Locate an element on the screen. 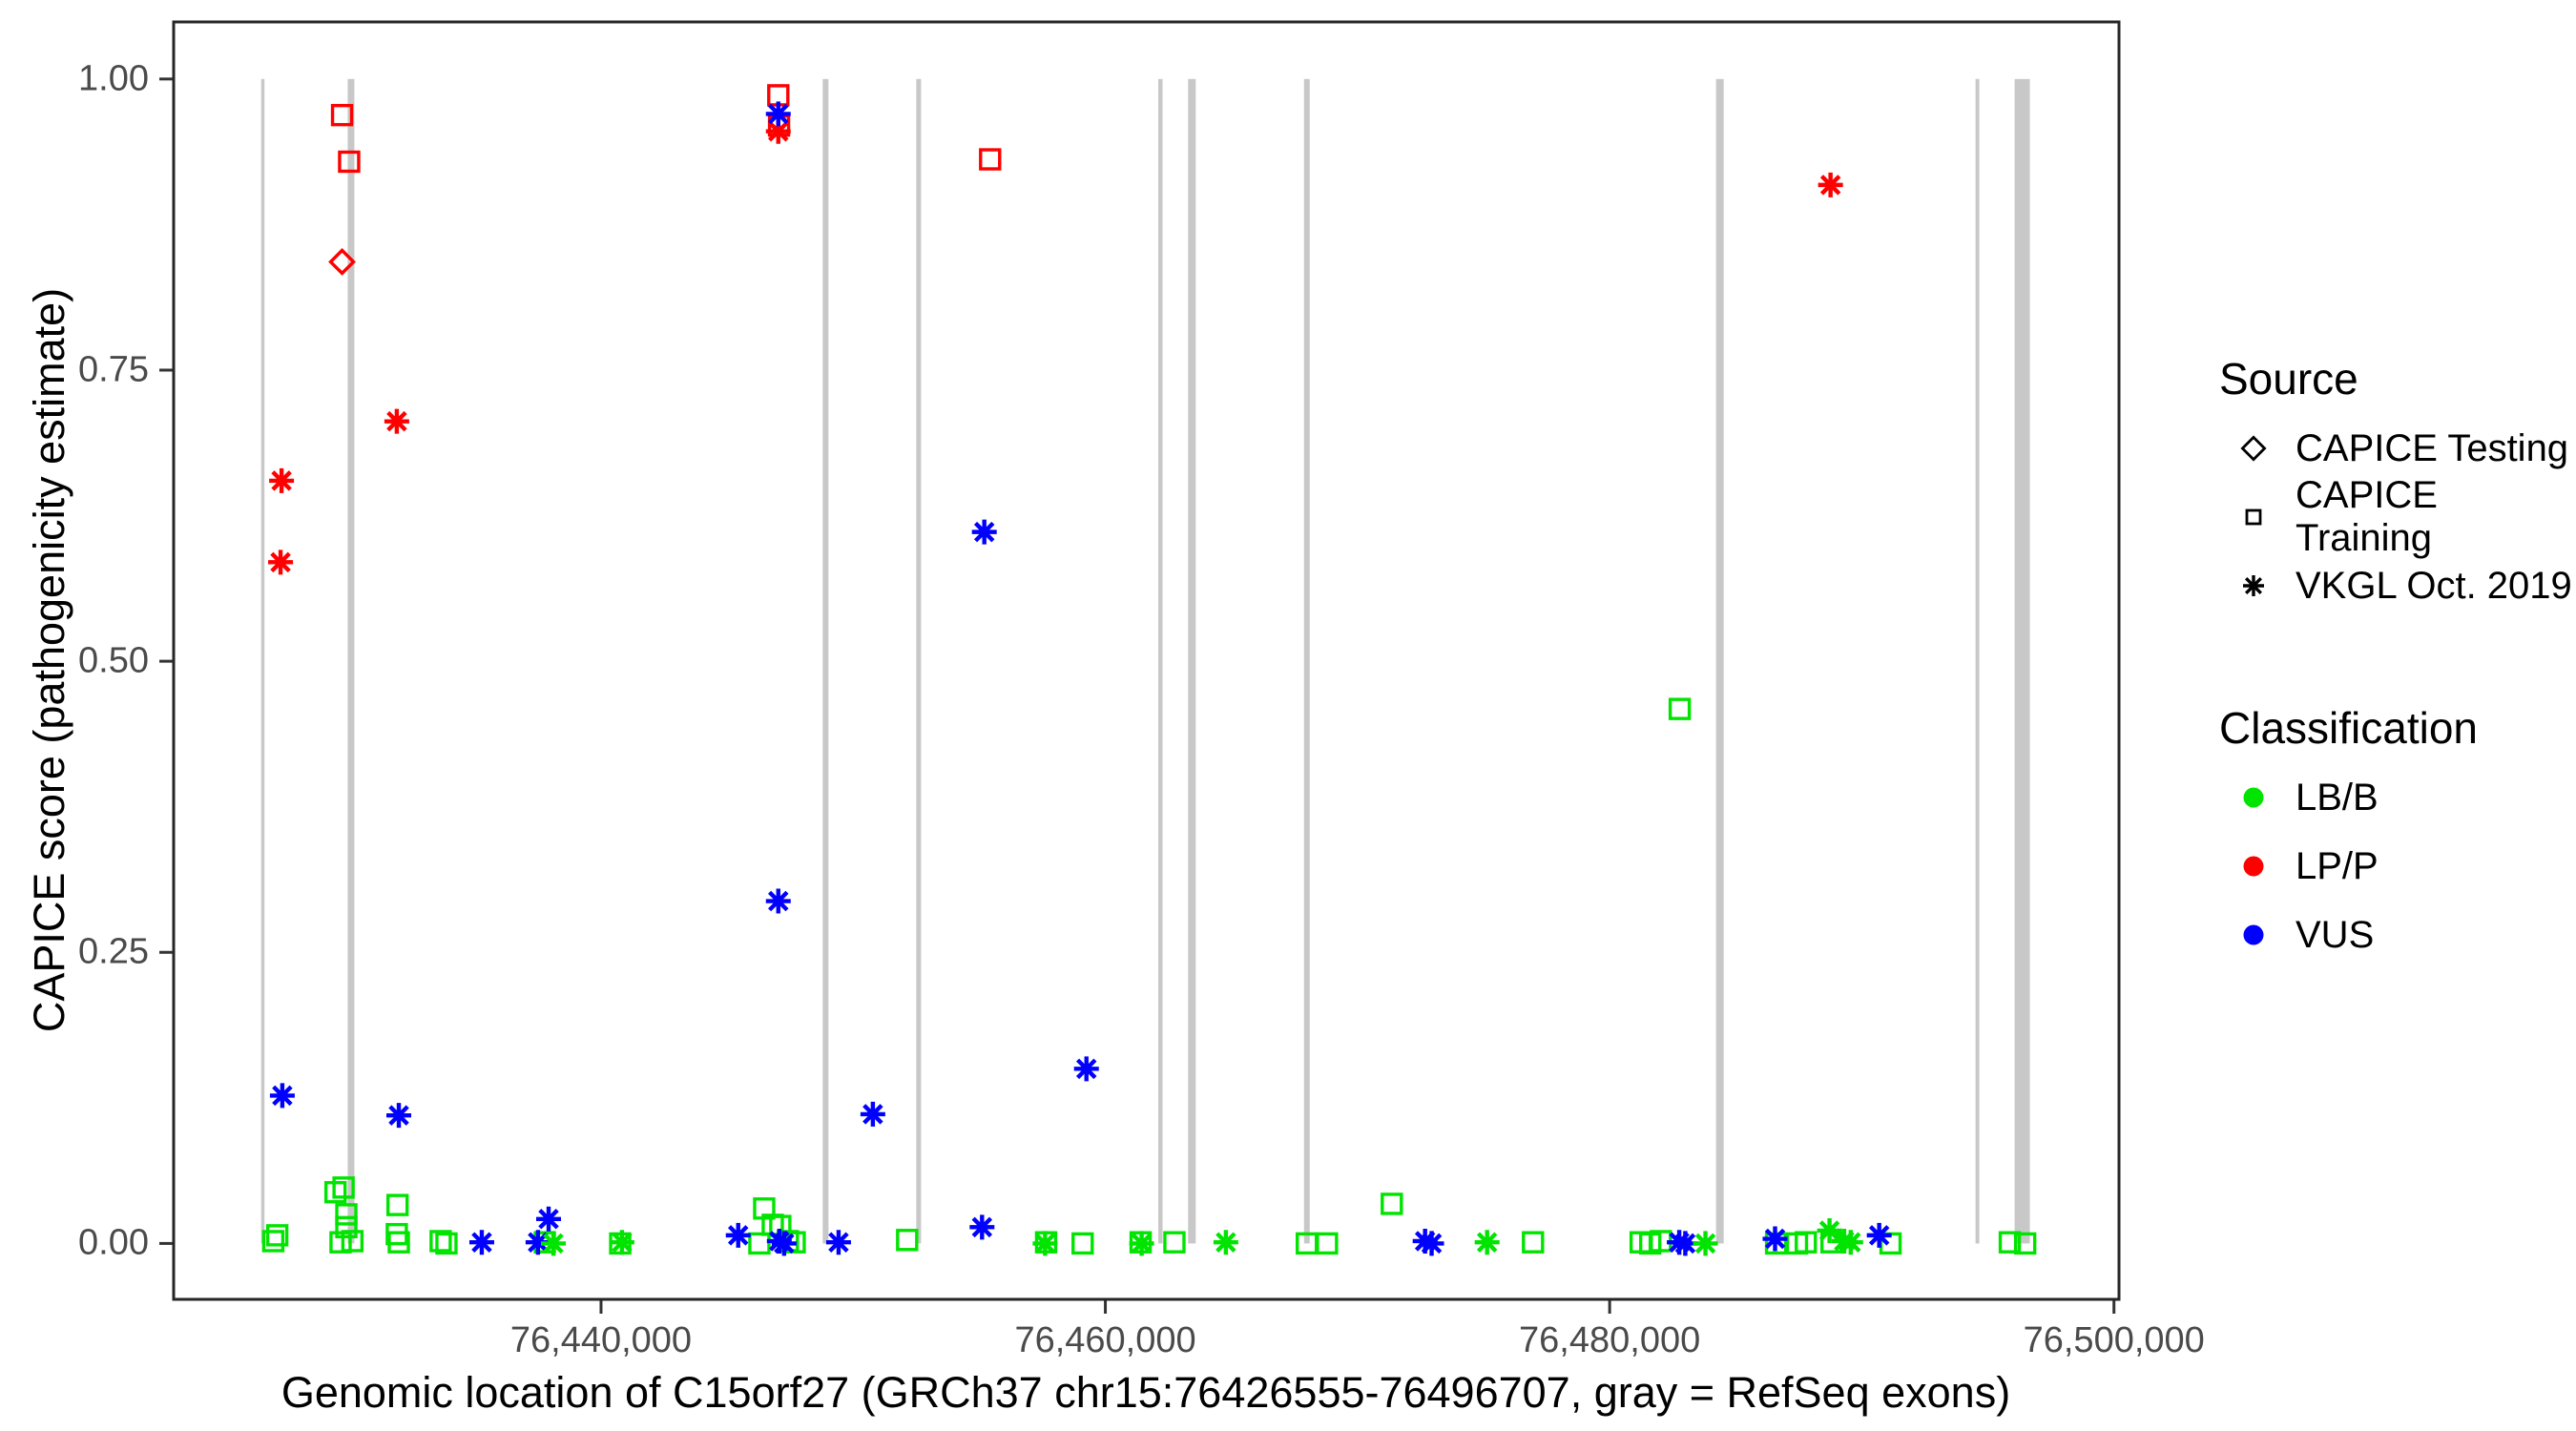 This screenshot has height=1431, width=2576. x-tick-label: 76,480,000 is located at coordinates (1610, 1340).